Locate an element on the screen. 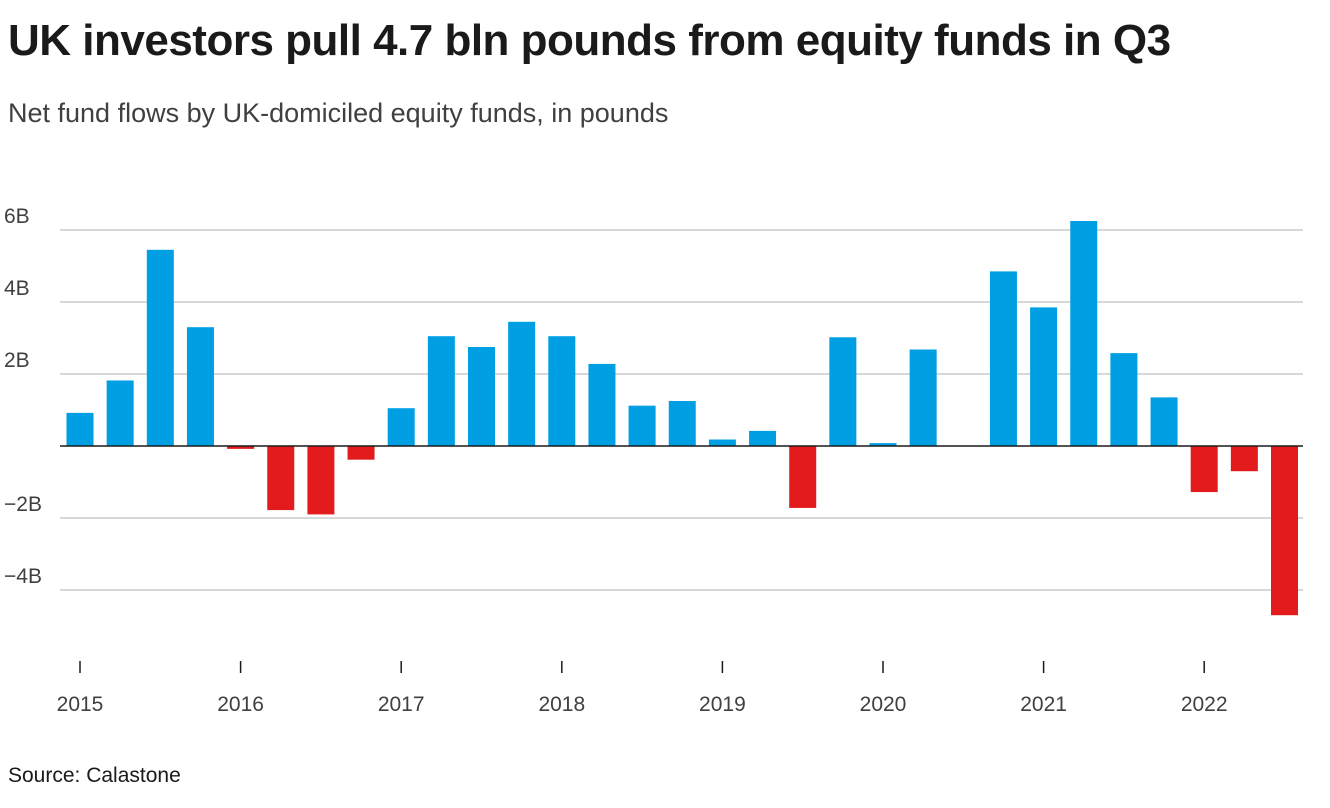  y-tick-label: 6B is located at coordinates (17, 216).